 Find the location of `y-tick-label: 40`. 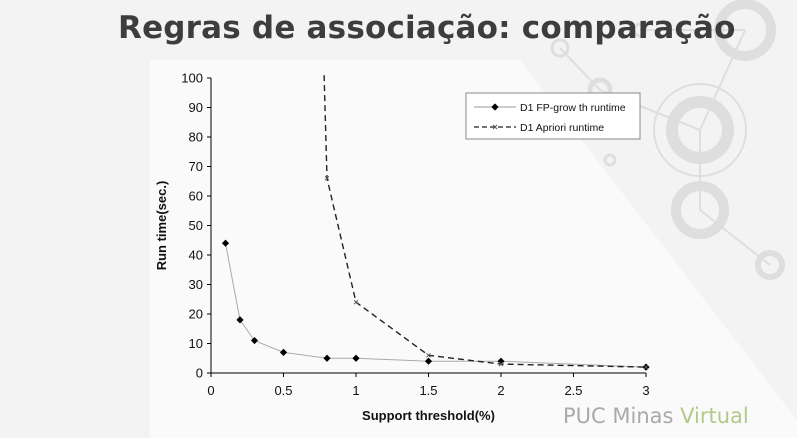

y-tick-label: 40 is located at coordinates (196, 255).